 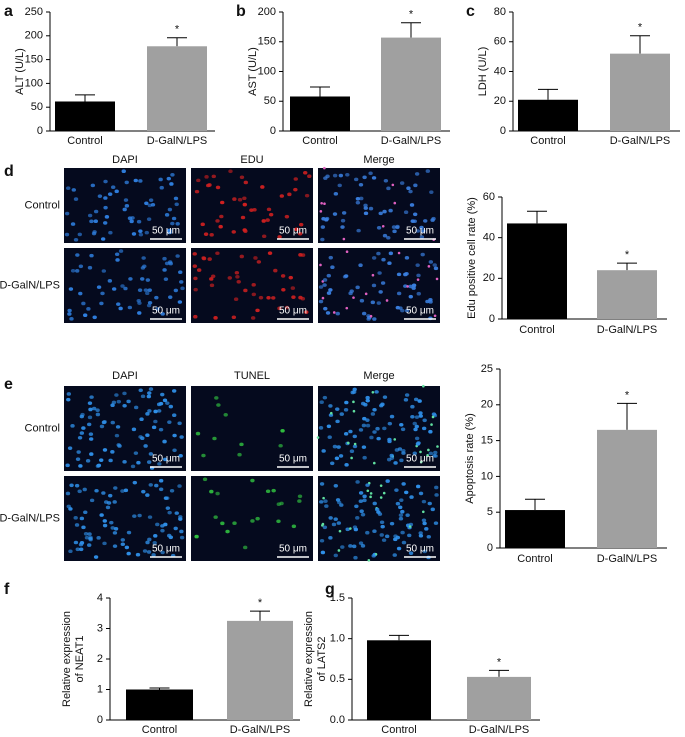 What do you see at coordinates (267, 71) in the screenshot?
I see `y-tick-label: 100` at bounding box center [267, 71].